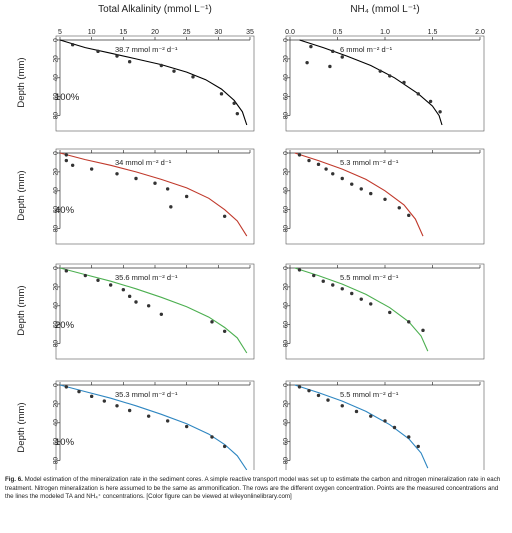 The height and width of the screenshot is (533, 512). I want to click on treatment-label: 20%, so click(65, 325).